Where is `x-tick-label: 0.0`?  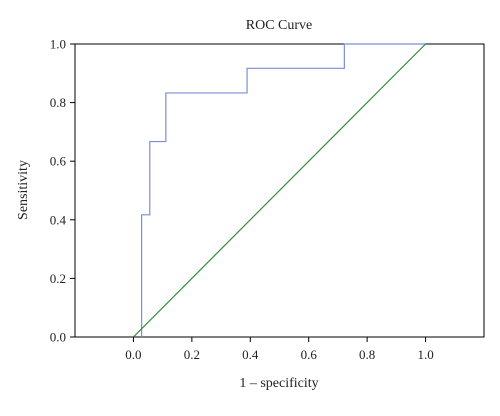
x-tick-label: 0.0 is located at coordinates (133, 354).